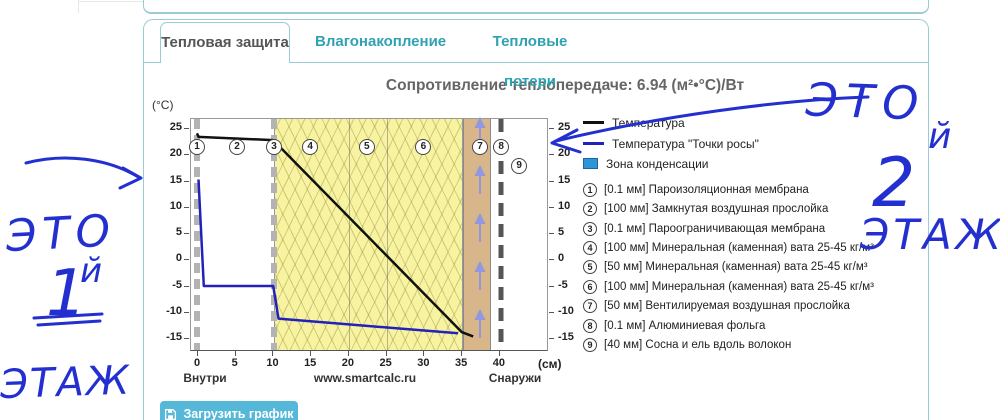 The height and width of the screenshot is (420, 1000). Describe the element at coordinates (423, 363) in the screenshot. I see `x-tick-label: 30` at that location.